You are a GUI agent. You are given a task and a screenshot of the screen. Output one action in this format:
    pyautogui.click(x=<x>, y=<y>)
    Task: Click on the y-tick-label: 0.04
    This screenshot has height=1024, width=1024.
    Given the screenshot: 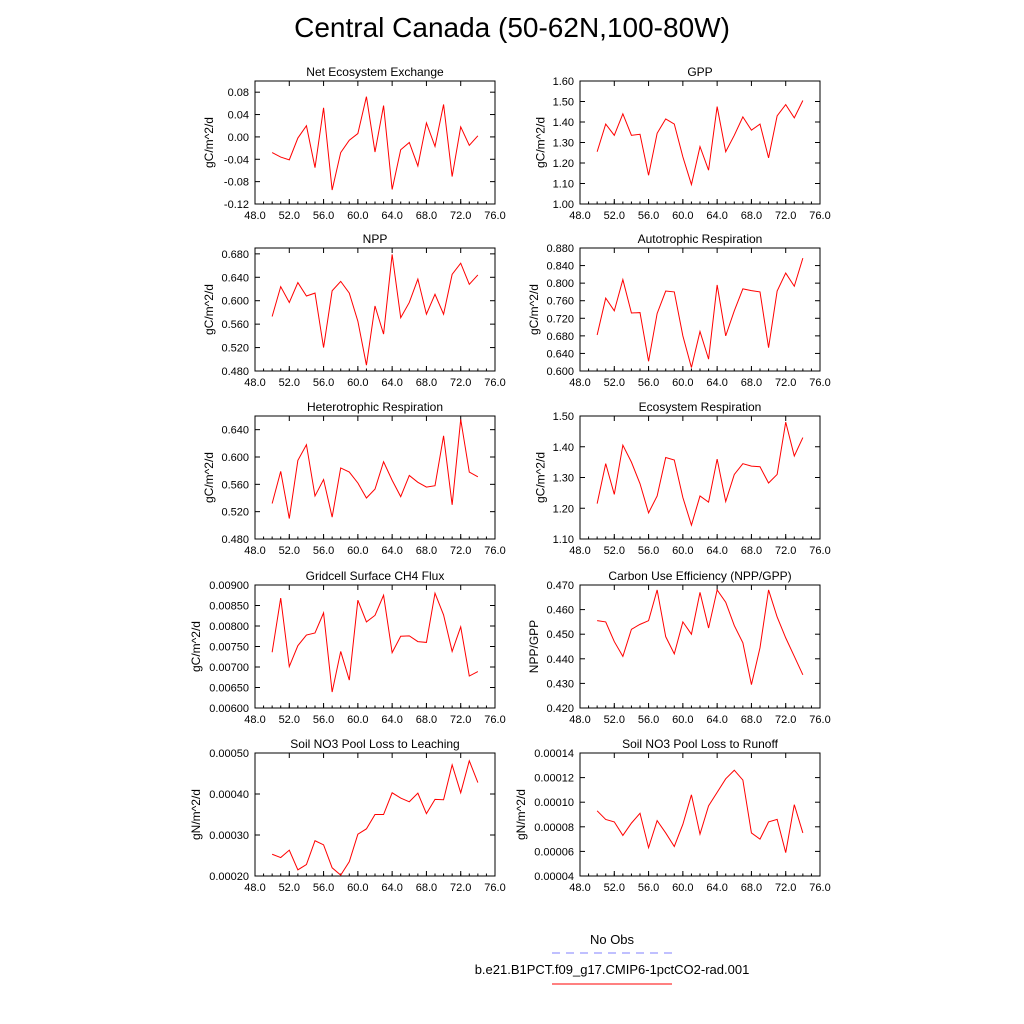 What is the action you would take?
    pyautogui.click(x=238, y=116)
    